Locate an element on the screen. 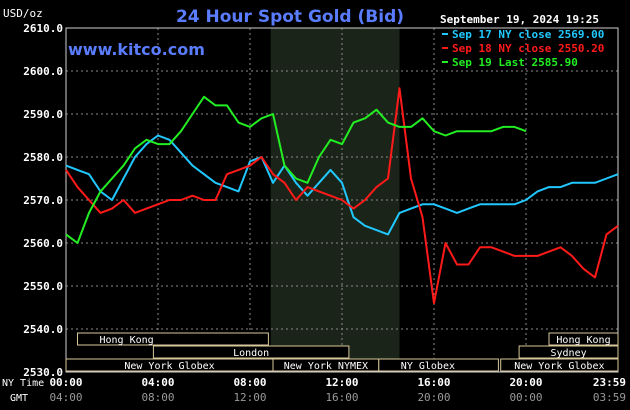  y-tick-label: 2560.0 is located at coordinates (43, 243).